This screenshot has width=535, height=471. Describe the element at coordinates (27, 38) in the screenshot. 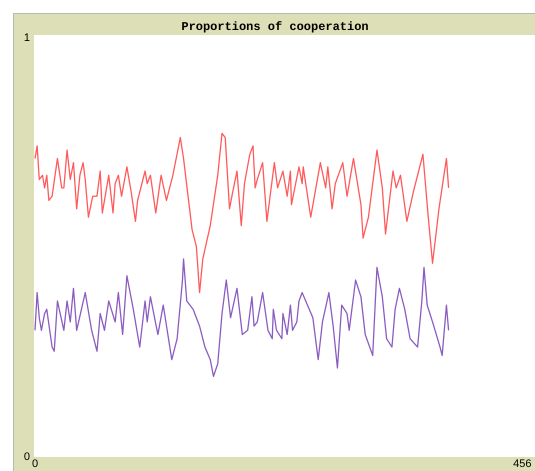

I see `y-tick-label: 1` at that location.